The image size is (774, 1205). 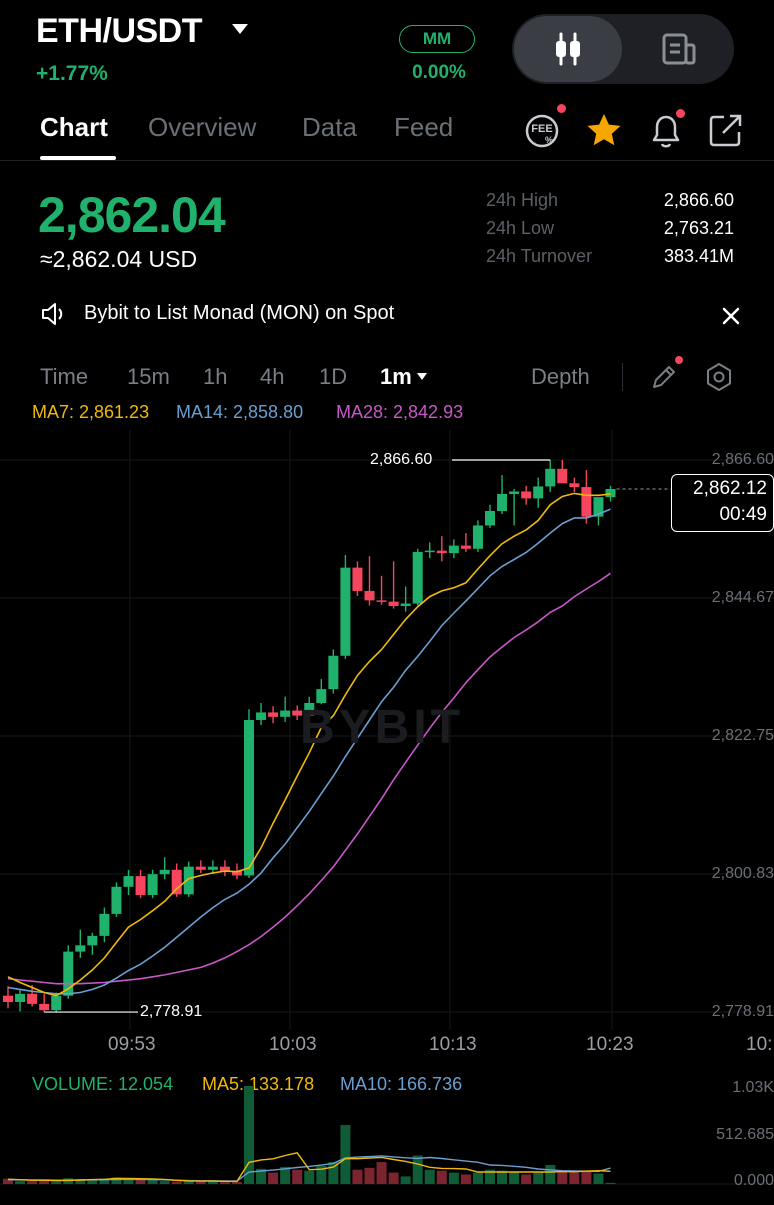 I want to click on volume-ma5-legend: MA5: 133.178, so click(x=258, y=1084).